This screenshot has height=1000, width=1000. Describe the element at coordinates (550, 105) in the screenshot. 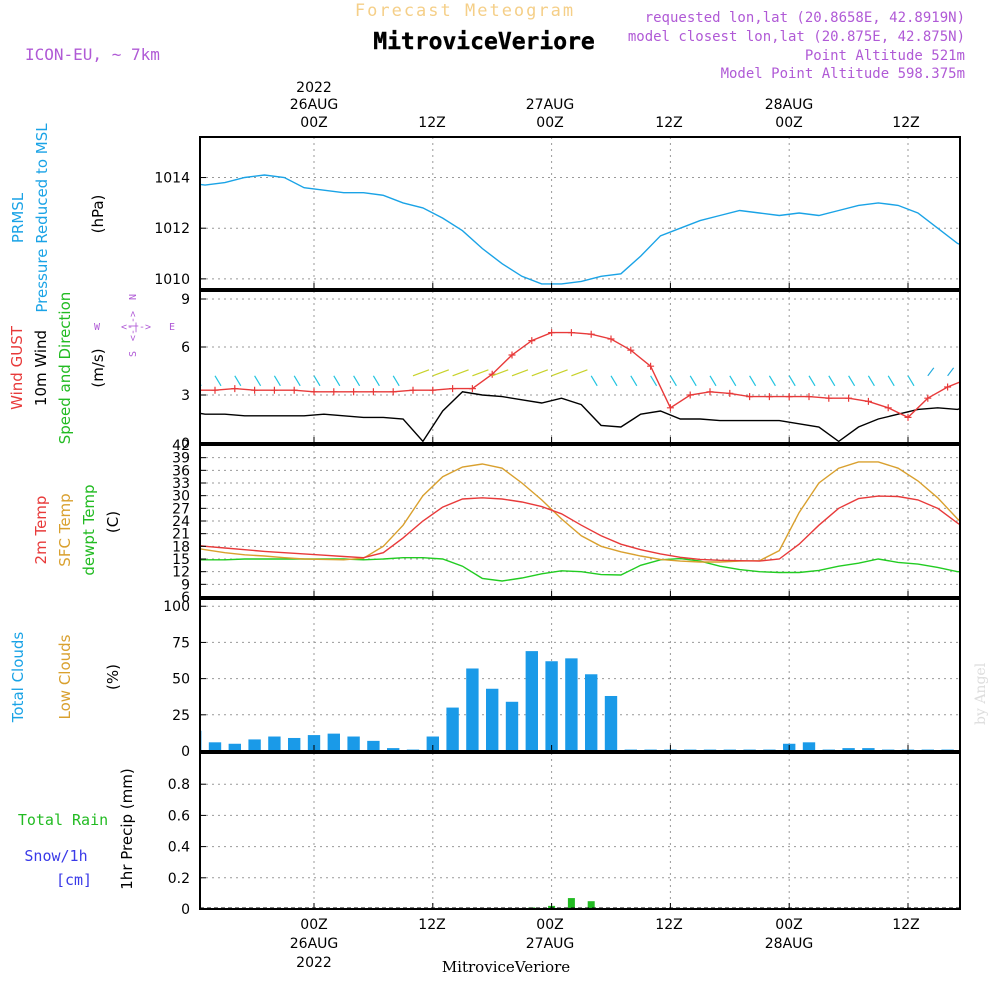

I see `top-date-2: 27AUG` at that location.